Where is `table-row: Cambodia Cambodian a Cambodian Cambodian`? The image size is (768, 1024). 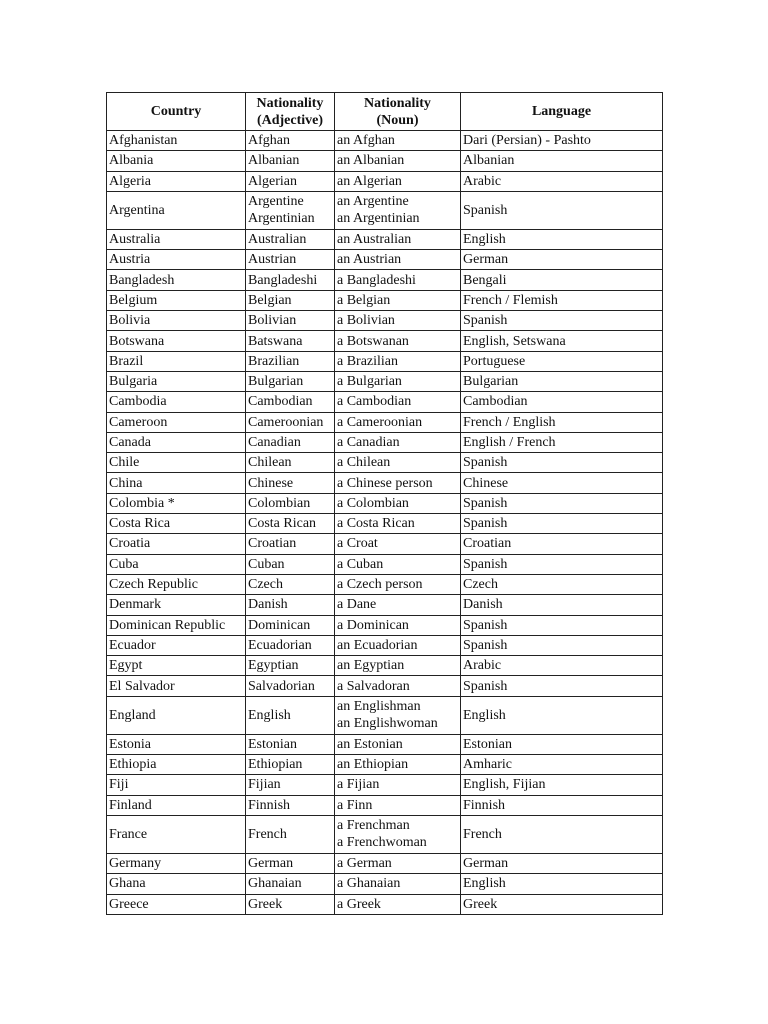
table-row: Cambodia Cambodian a Cambodian Cambodian is located at coordinates (384, 402).